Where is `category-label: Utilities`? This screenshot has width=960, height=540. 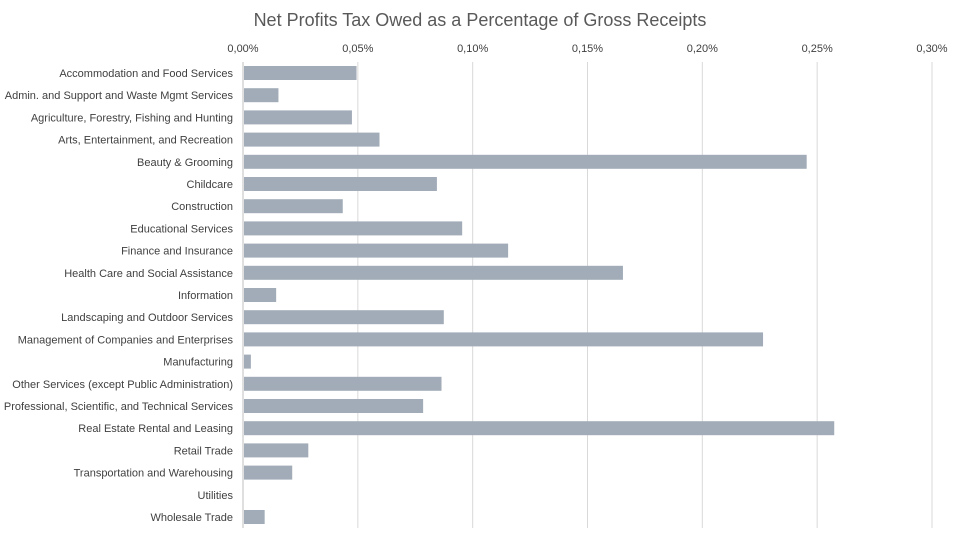
category-label: Utilities is located at coordinates (216, 496).